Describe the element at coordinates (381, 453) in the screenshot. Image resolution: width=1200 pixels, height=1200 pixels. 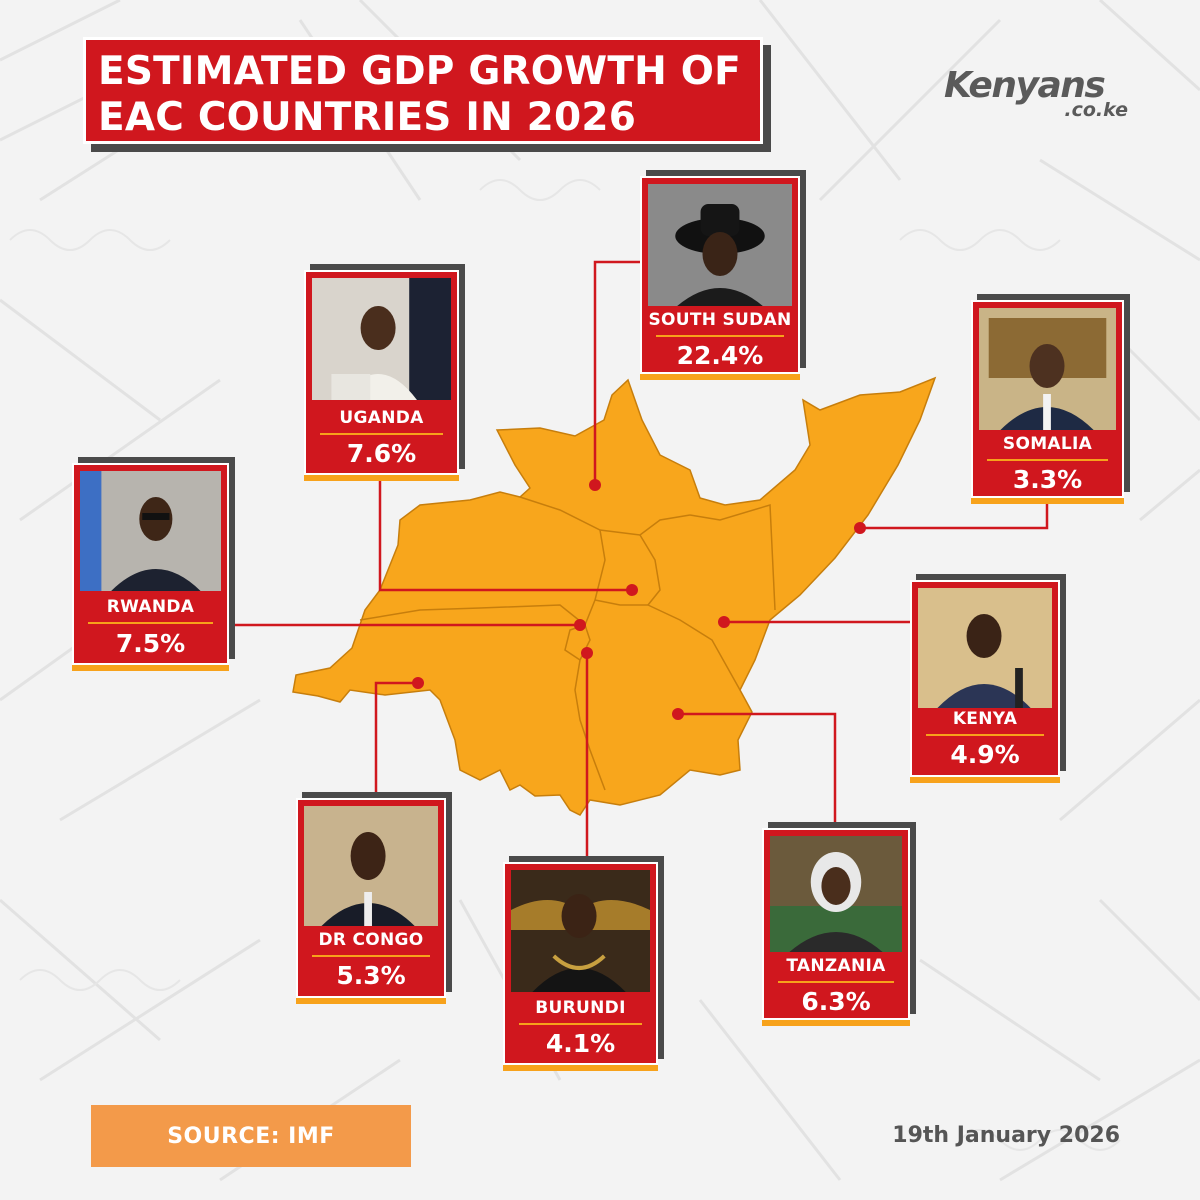
I see `growth-value: 7.6%` at that location.